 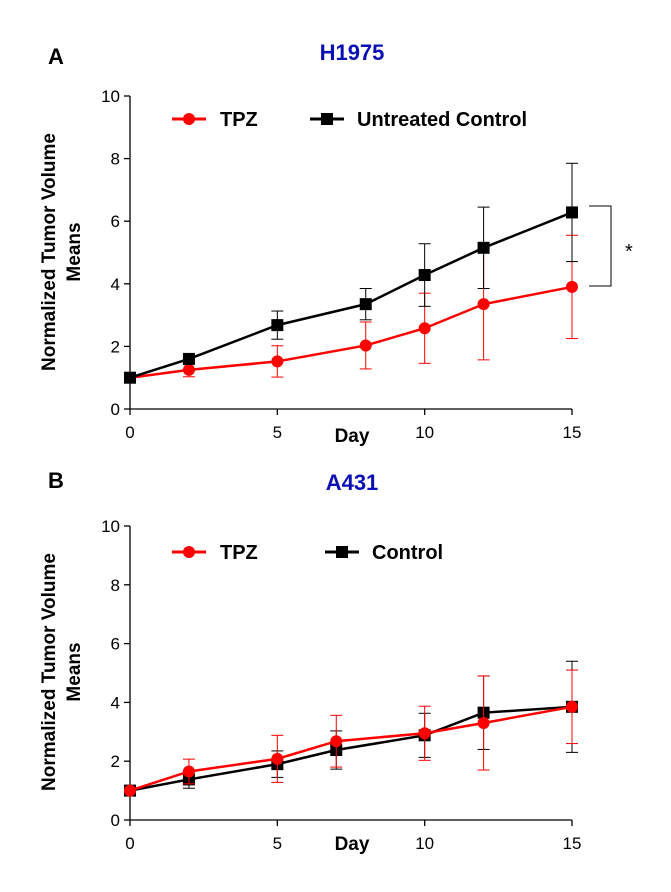 I want to click on panel-a-letter: A, so click(x=56, y=56).